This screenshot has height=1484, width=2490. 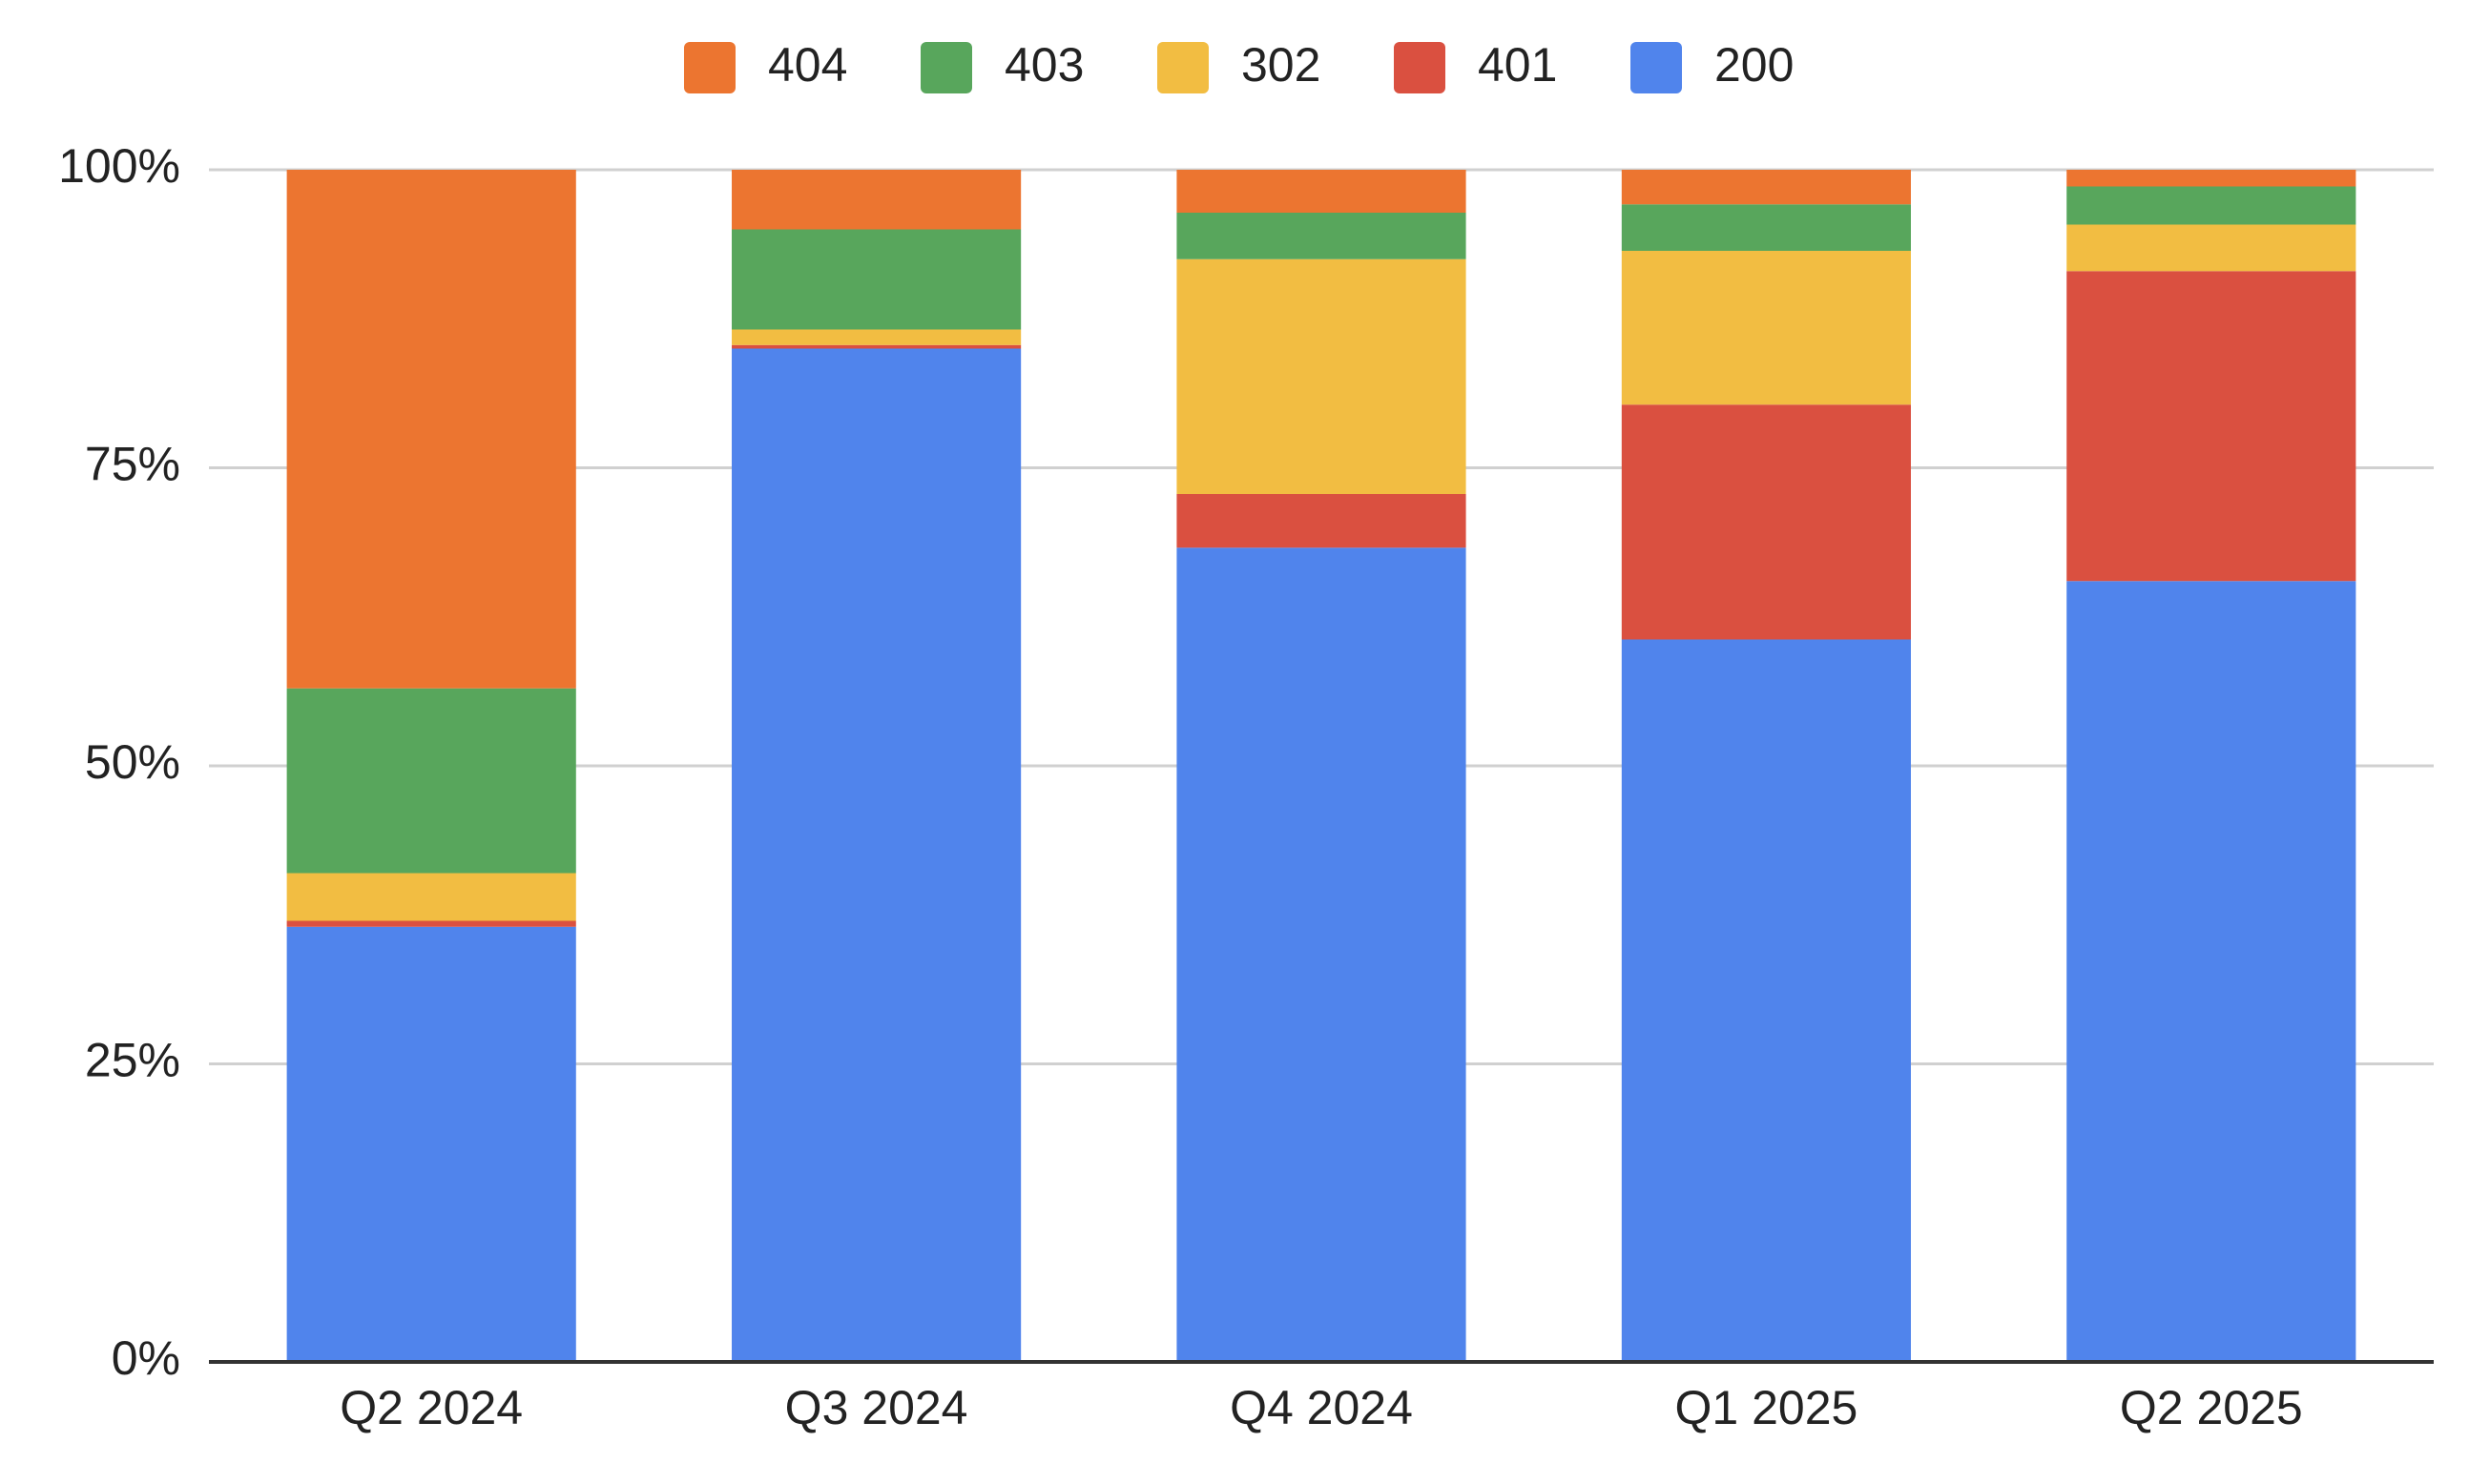 What do you see at coordinates (1754, 65) in the screenshot?
I see `legend-label: 200` at bounding box center [1754, 65].